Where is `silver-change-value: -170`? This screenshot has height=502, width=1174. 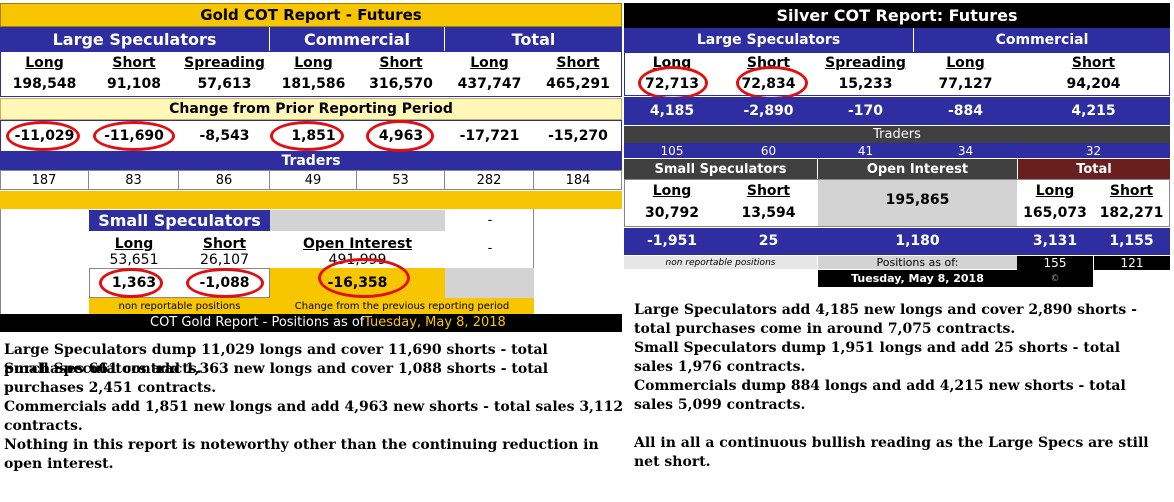 silver-change-value: -170 is located at coordinates (865, 111).